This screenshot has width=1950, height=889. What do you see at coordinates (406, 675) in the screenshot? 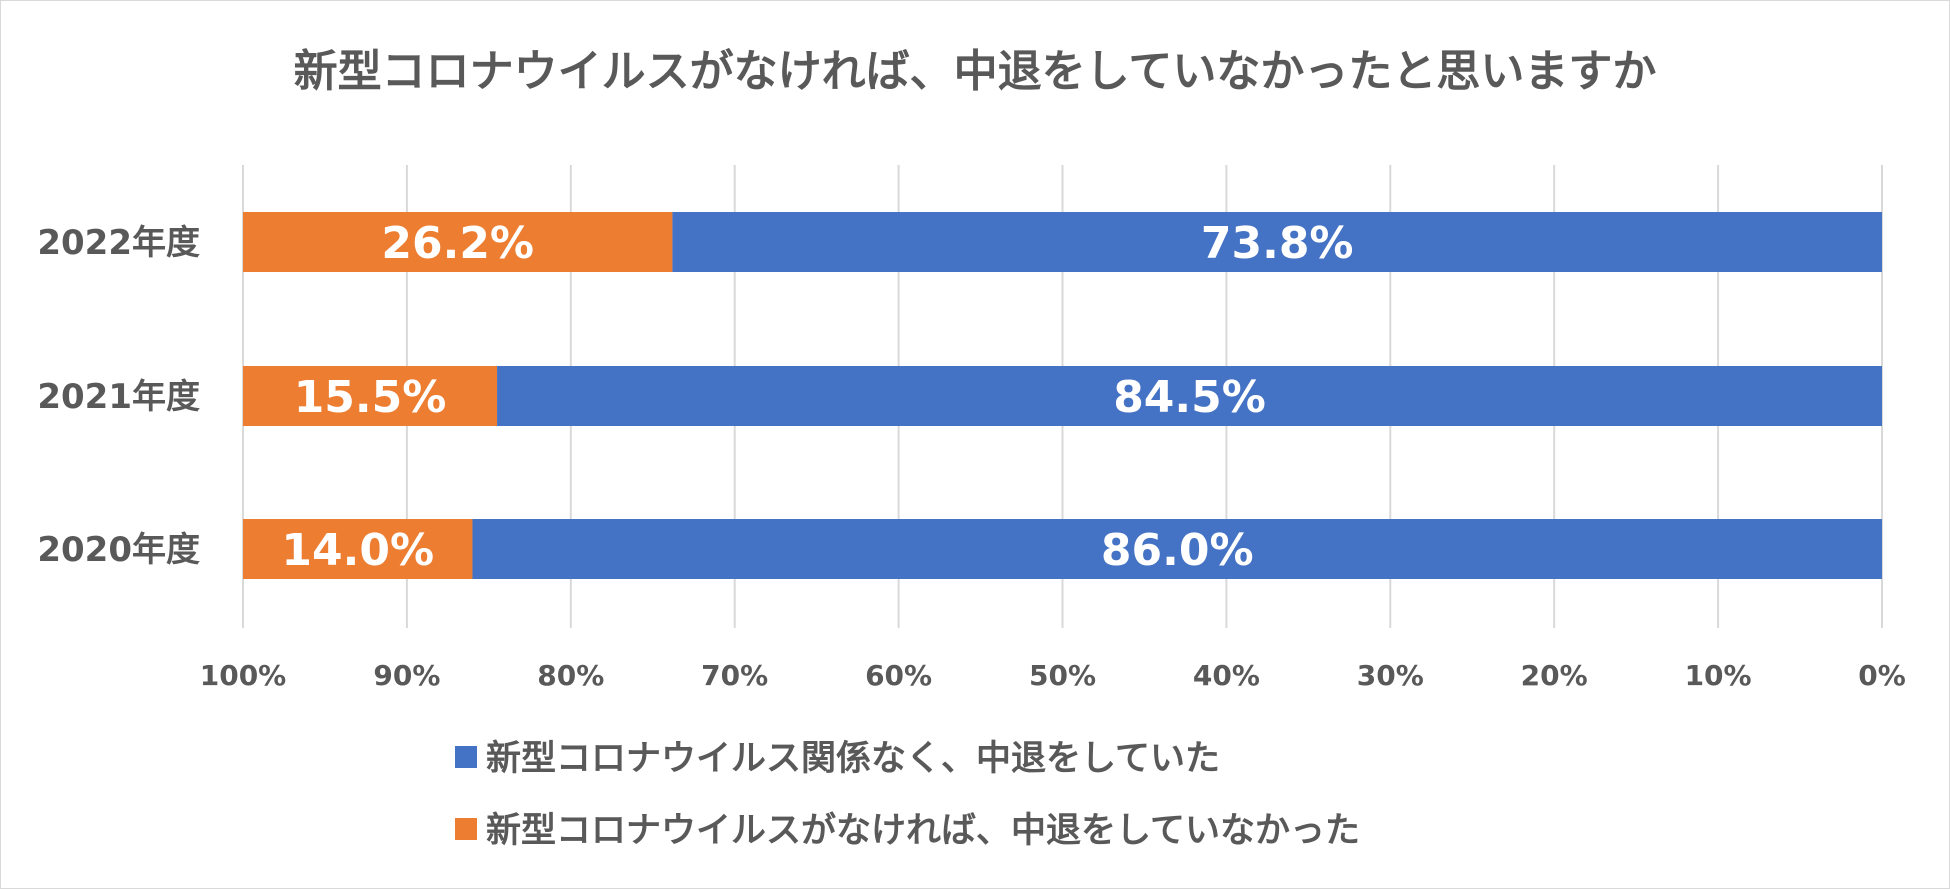
I see `x-tick-label: 90%` at bounding box center [406, 675].